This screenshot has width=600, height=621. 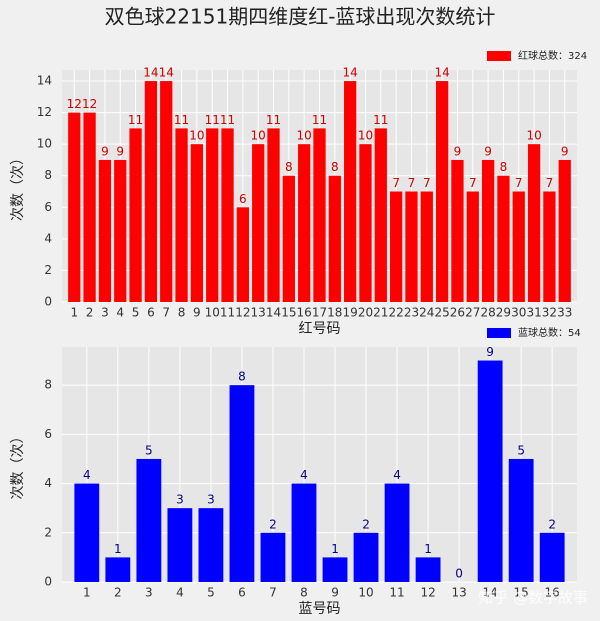 What do you see at coordinates (518, 313) in the screenshot?
I see `x-tick-label: 30` at bounding box center [518, 313].